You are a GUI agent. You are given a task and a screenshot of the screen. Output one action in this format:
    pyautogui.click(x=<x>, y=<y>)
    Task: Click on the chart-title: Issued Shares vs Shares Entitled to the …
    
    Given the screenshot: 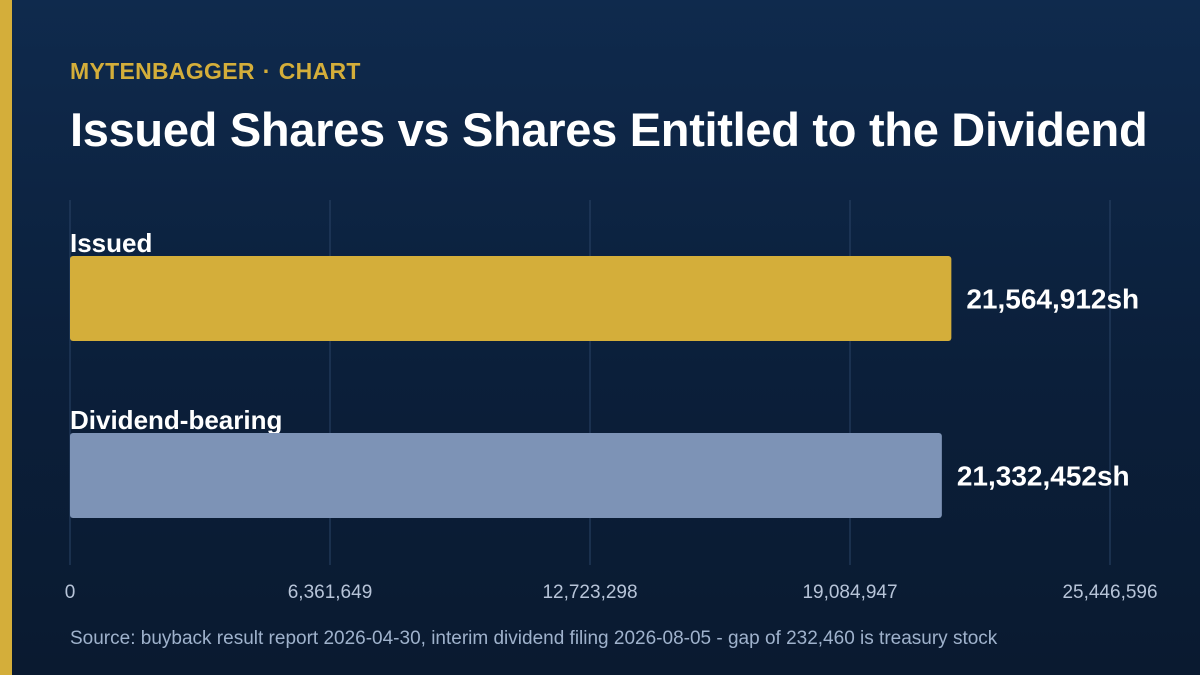 What is the action you would take?
    pyautogui.click(x=609, y=129)
    